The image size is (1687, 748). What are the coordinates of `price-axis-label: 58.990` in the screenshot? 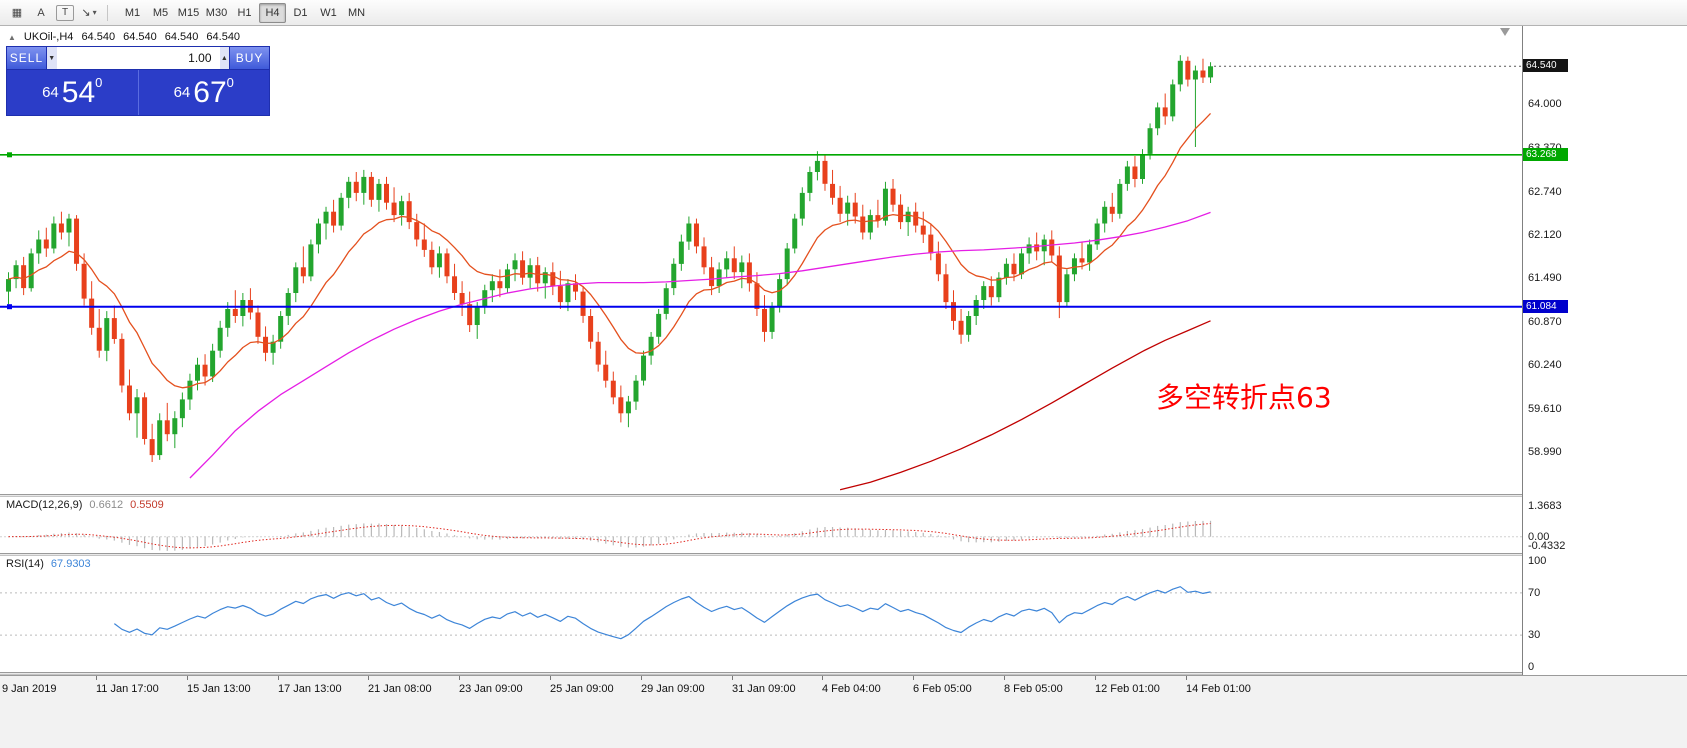 It's located at (1545, 452).